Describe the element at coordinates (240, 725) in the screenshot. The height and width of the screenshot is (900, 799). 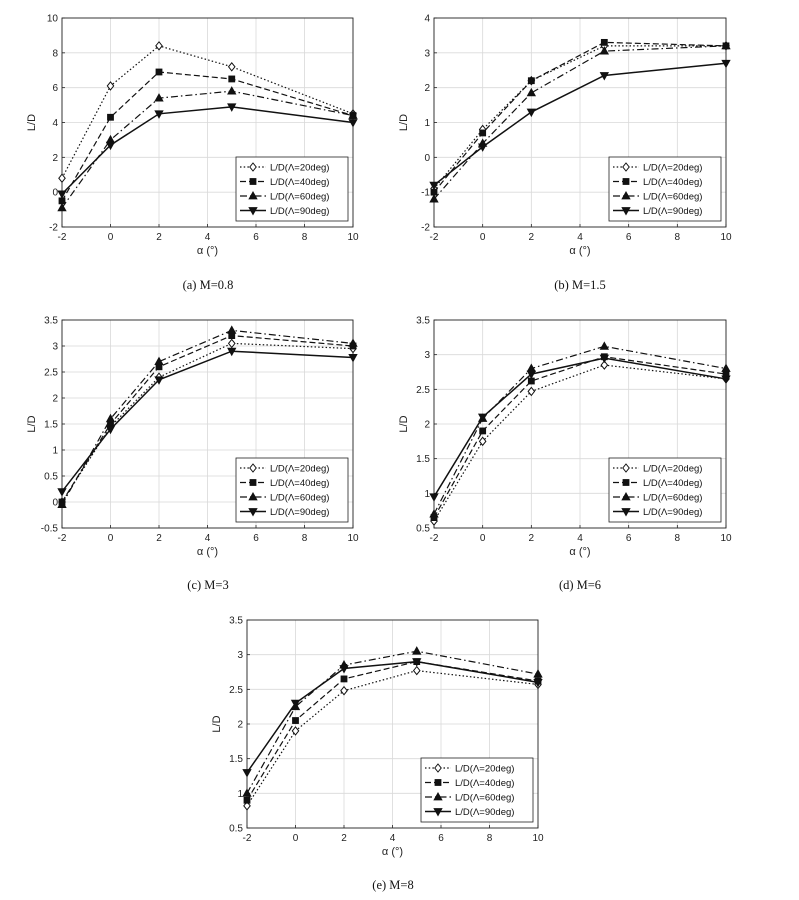
I see `y-tick-label: 2` at that location.